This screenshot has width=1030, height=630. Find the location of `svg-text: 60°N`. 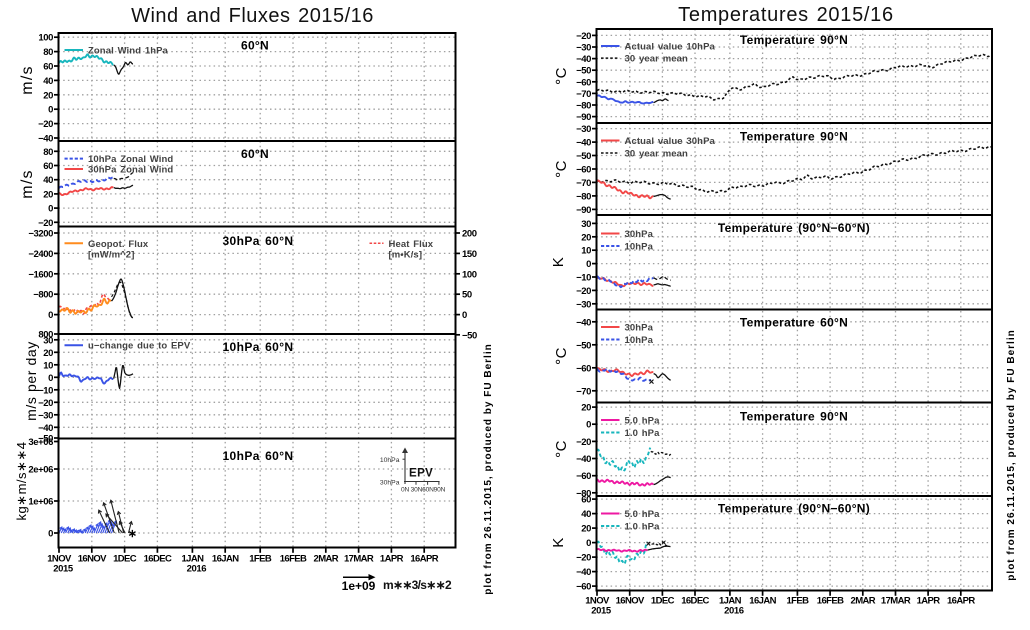

svg-text: 60°N is located at coordinates (255, 154).